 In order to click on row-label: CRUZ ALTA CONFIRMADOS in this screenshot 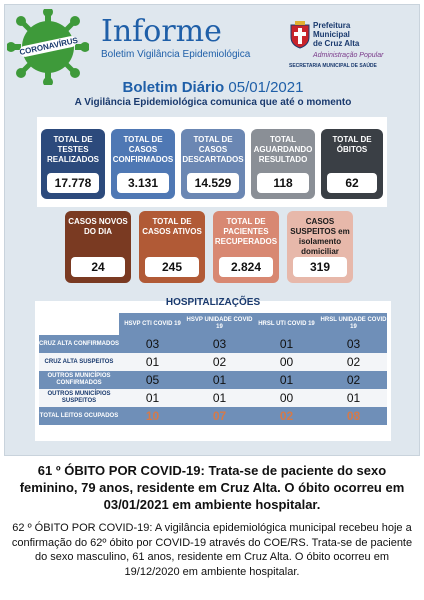, I will do `click(79, 344)`.